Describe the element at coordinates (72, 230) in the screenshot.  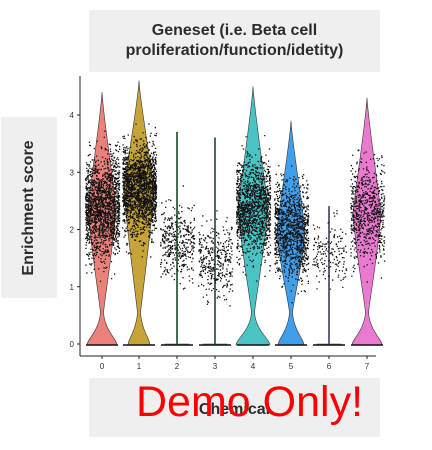
I see `y-tick-label: 2` at that location.